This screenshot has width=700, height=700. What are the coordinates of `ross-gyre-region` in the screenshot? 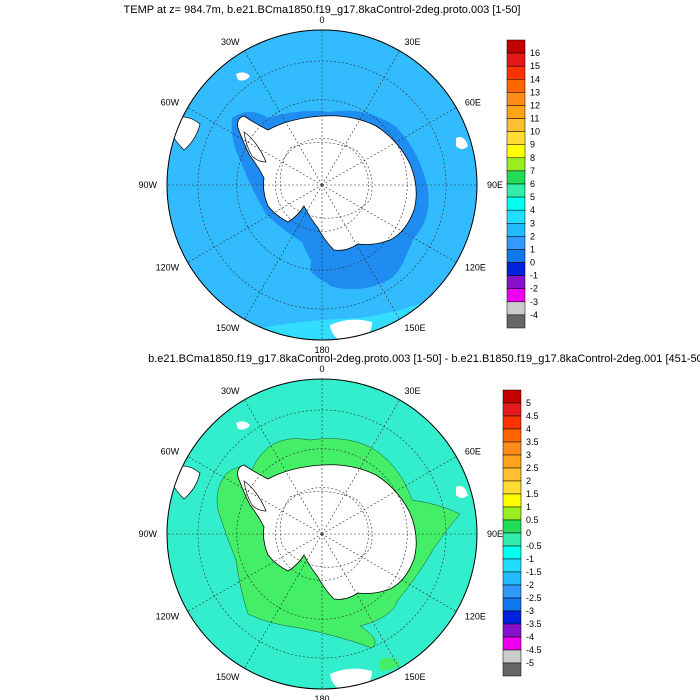 It's located at (360, 263).